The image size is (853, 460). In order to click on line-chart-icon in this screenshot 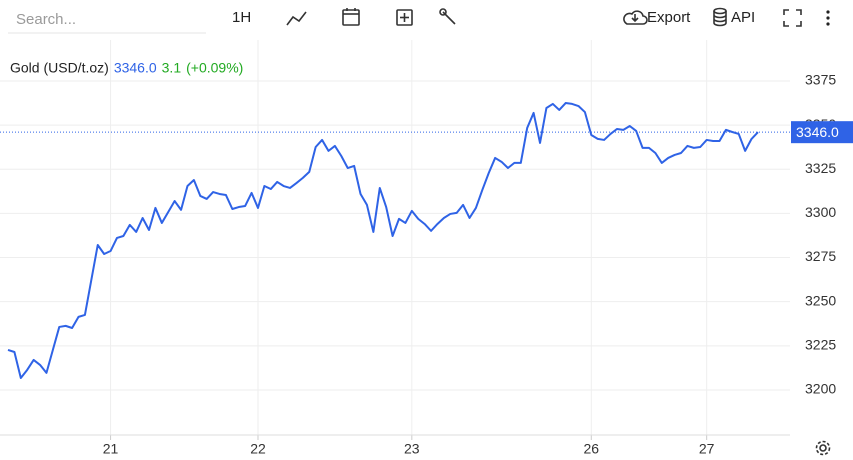, I will do `click(296, 18)`.